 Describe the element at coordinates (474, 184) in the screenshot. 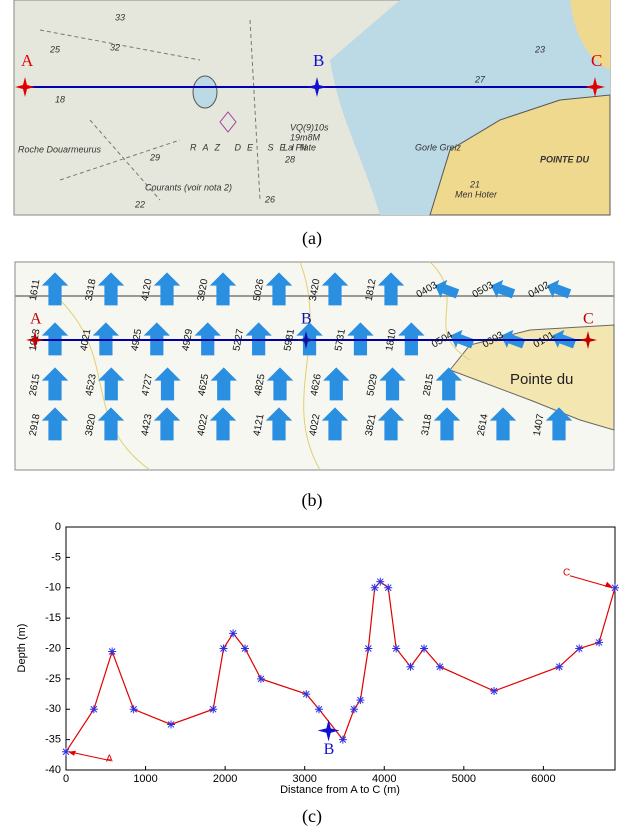

I see `map-label: 21` at that location.